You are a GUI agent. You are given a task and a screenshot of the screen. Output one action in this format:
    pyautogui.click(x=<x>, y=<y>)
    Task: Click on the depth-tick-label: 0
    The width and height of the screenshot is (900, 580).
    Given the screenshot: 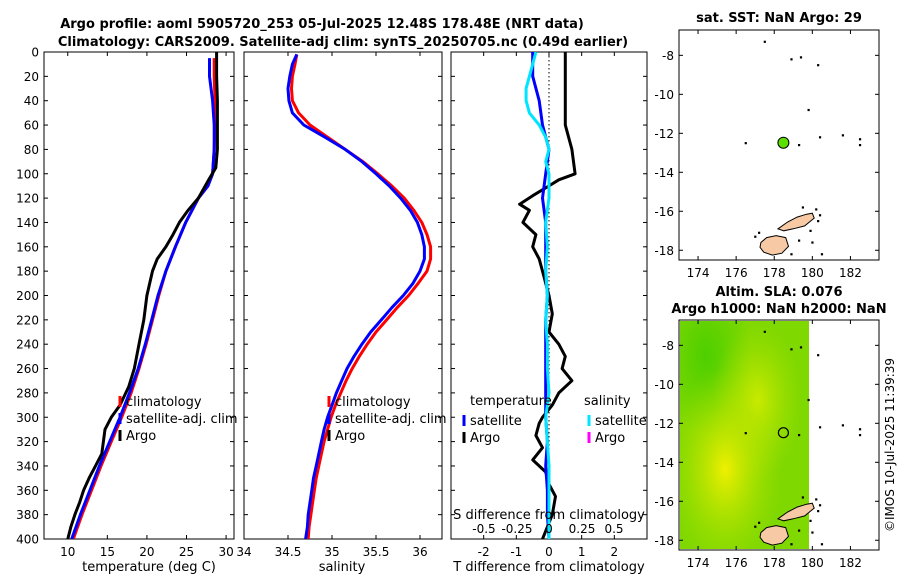 What is the action you would take?
    pyautogui.click(x=35, y=53)
    